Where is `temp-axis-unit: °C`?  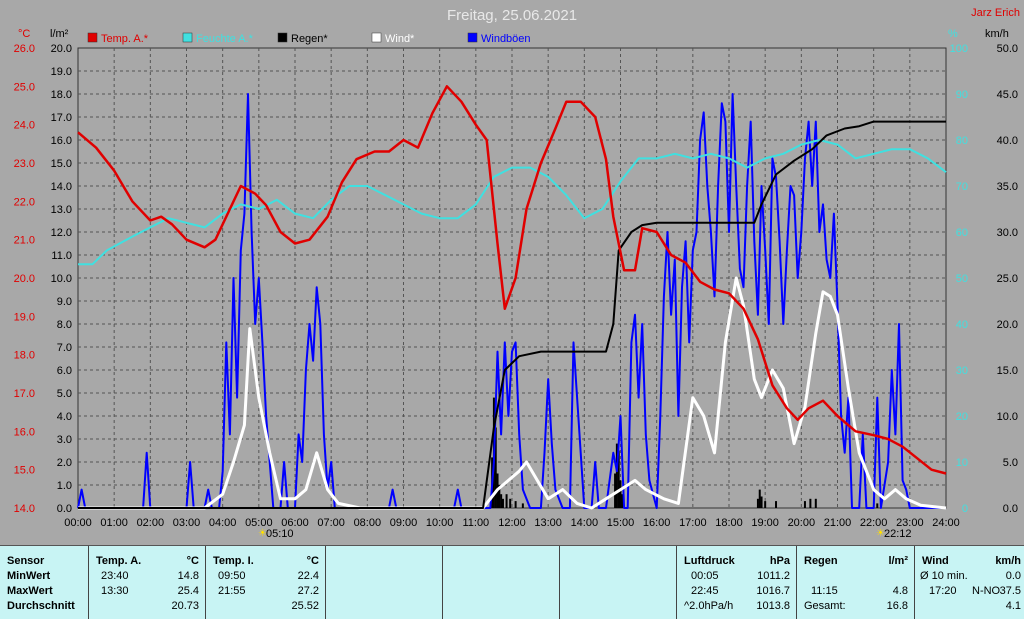
temp-axis-unit: °C is located at coordinates (24, 34).